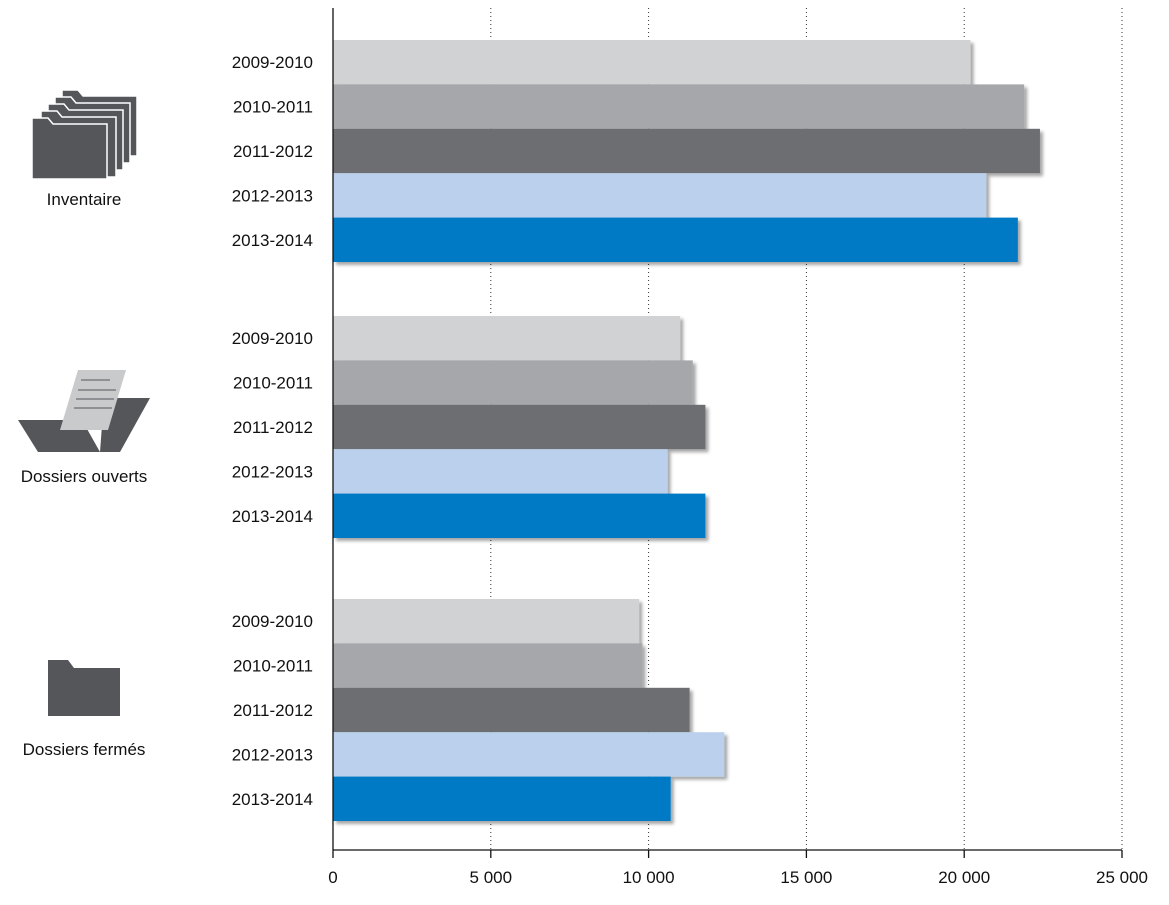 The image size is (1169, 905). Describe the element at coordinates (84, 199) in the screenshot. I see `group-label: Inventaire` at that location.